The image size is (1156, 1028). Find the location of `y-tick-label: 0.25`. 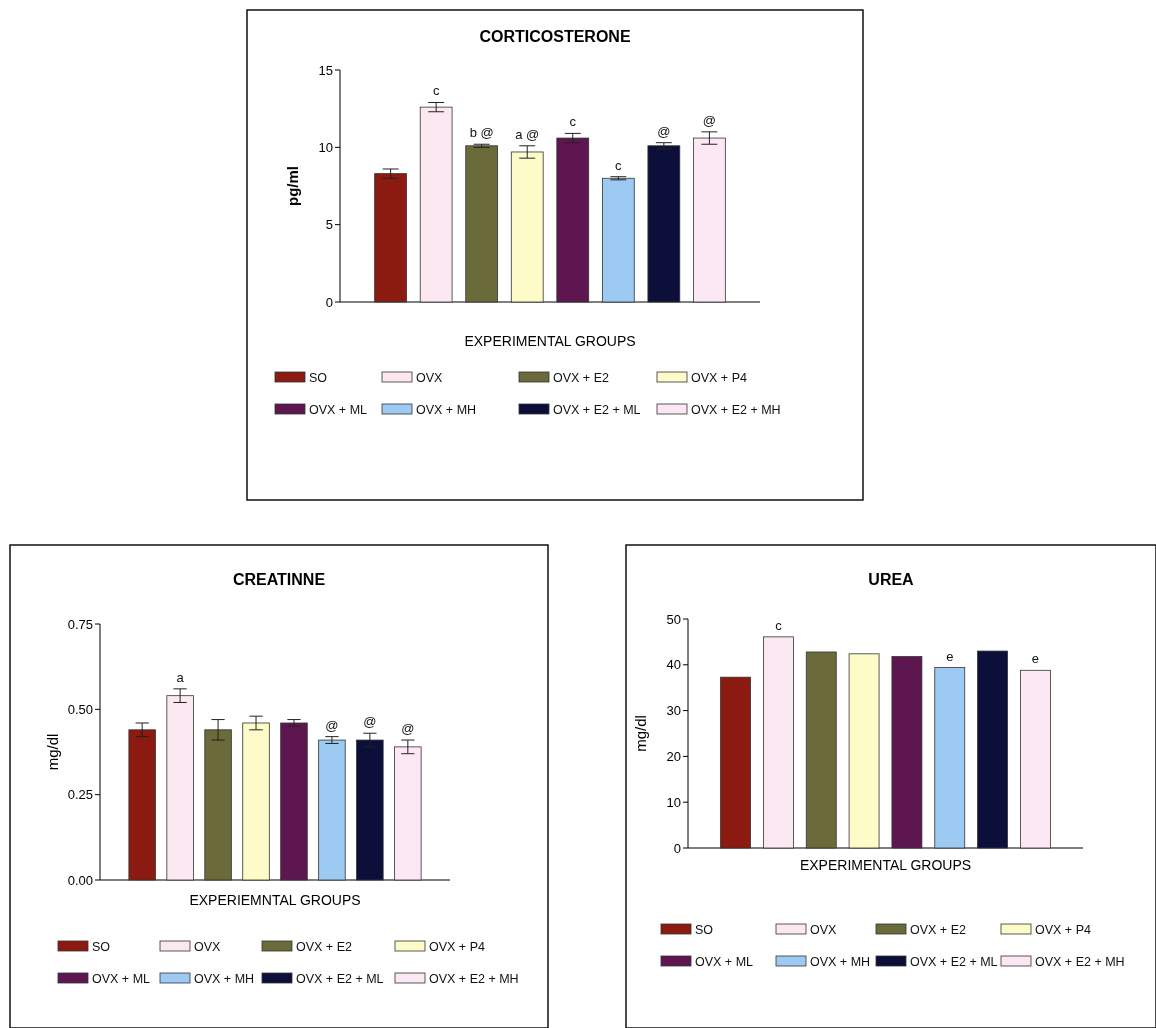

y-tick-label: 0.25 is located at coordinates (80, 795).